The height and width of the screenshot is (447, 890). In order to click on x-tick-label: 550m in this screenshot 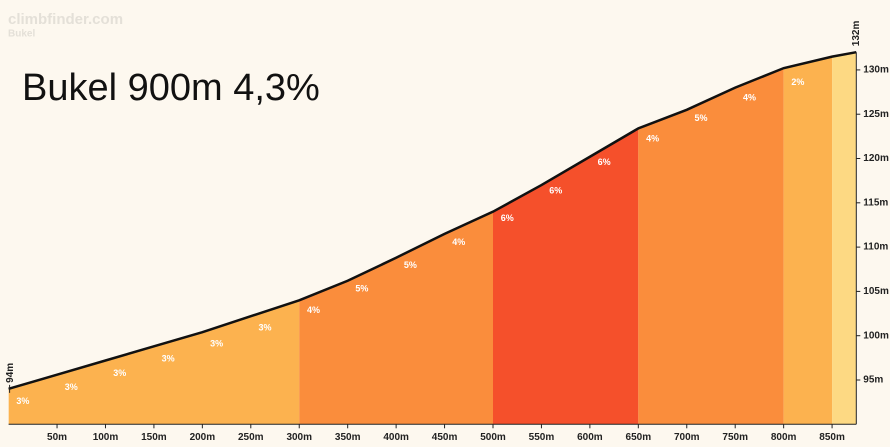, I will do `click(542, 437)`.